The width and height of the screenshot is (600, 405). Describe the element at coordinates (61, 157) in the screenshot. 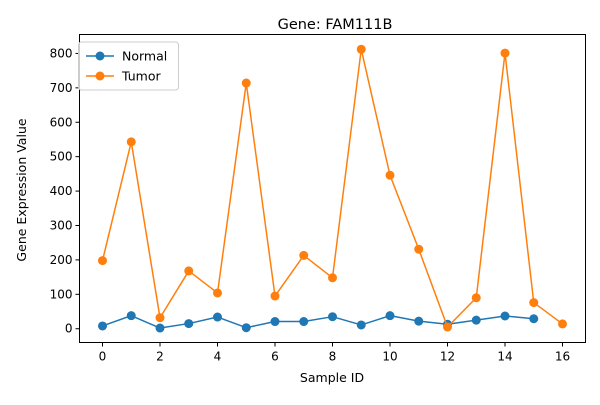

I see `y-tick-label: 500` at that location.